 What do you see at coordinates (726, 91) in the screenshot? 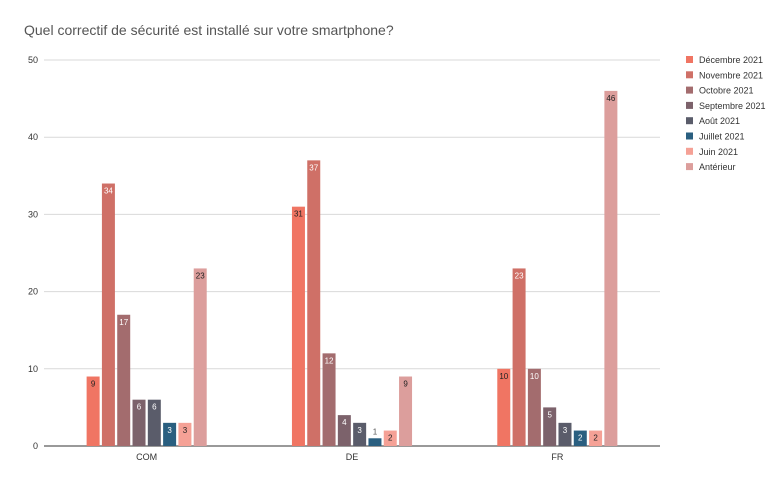
I see `legend-label: Octobre 2021` at bounding box center [726, 91].